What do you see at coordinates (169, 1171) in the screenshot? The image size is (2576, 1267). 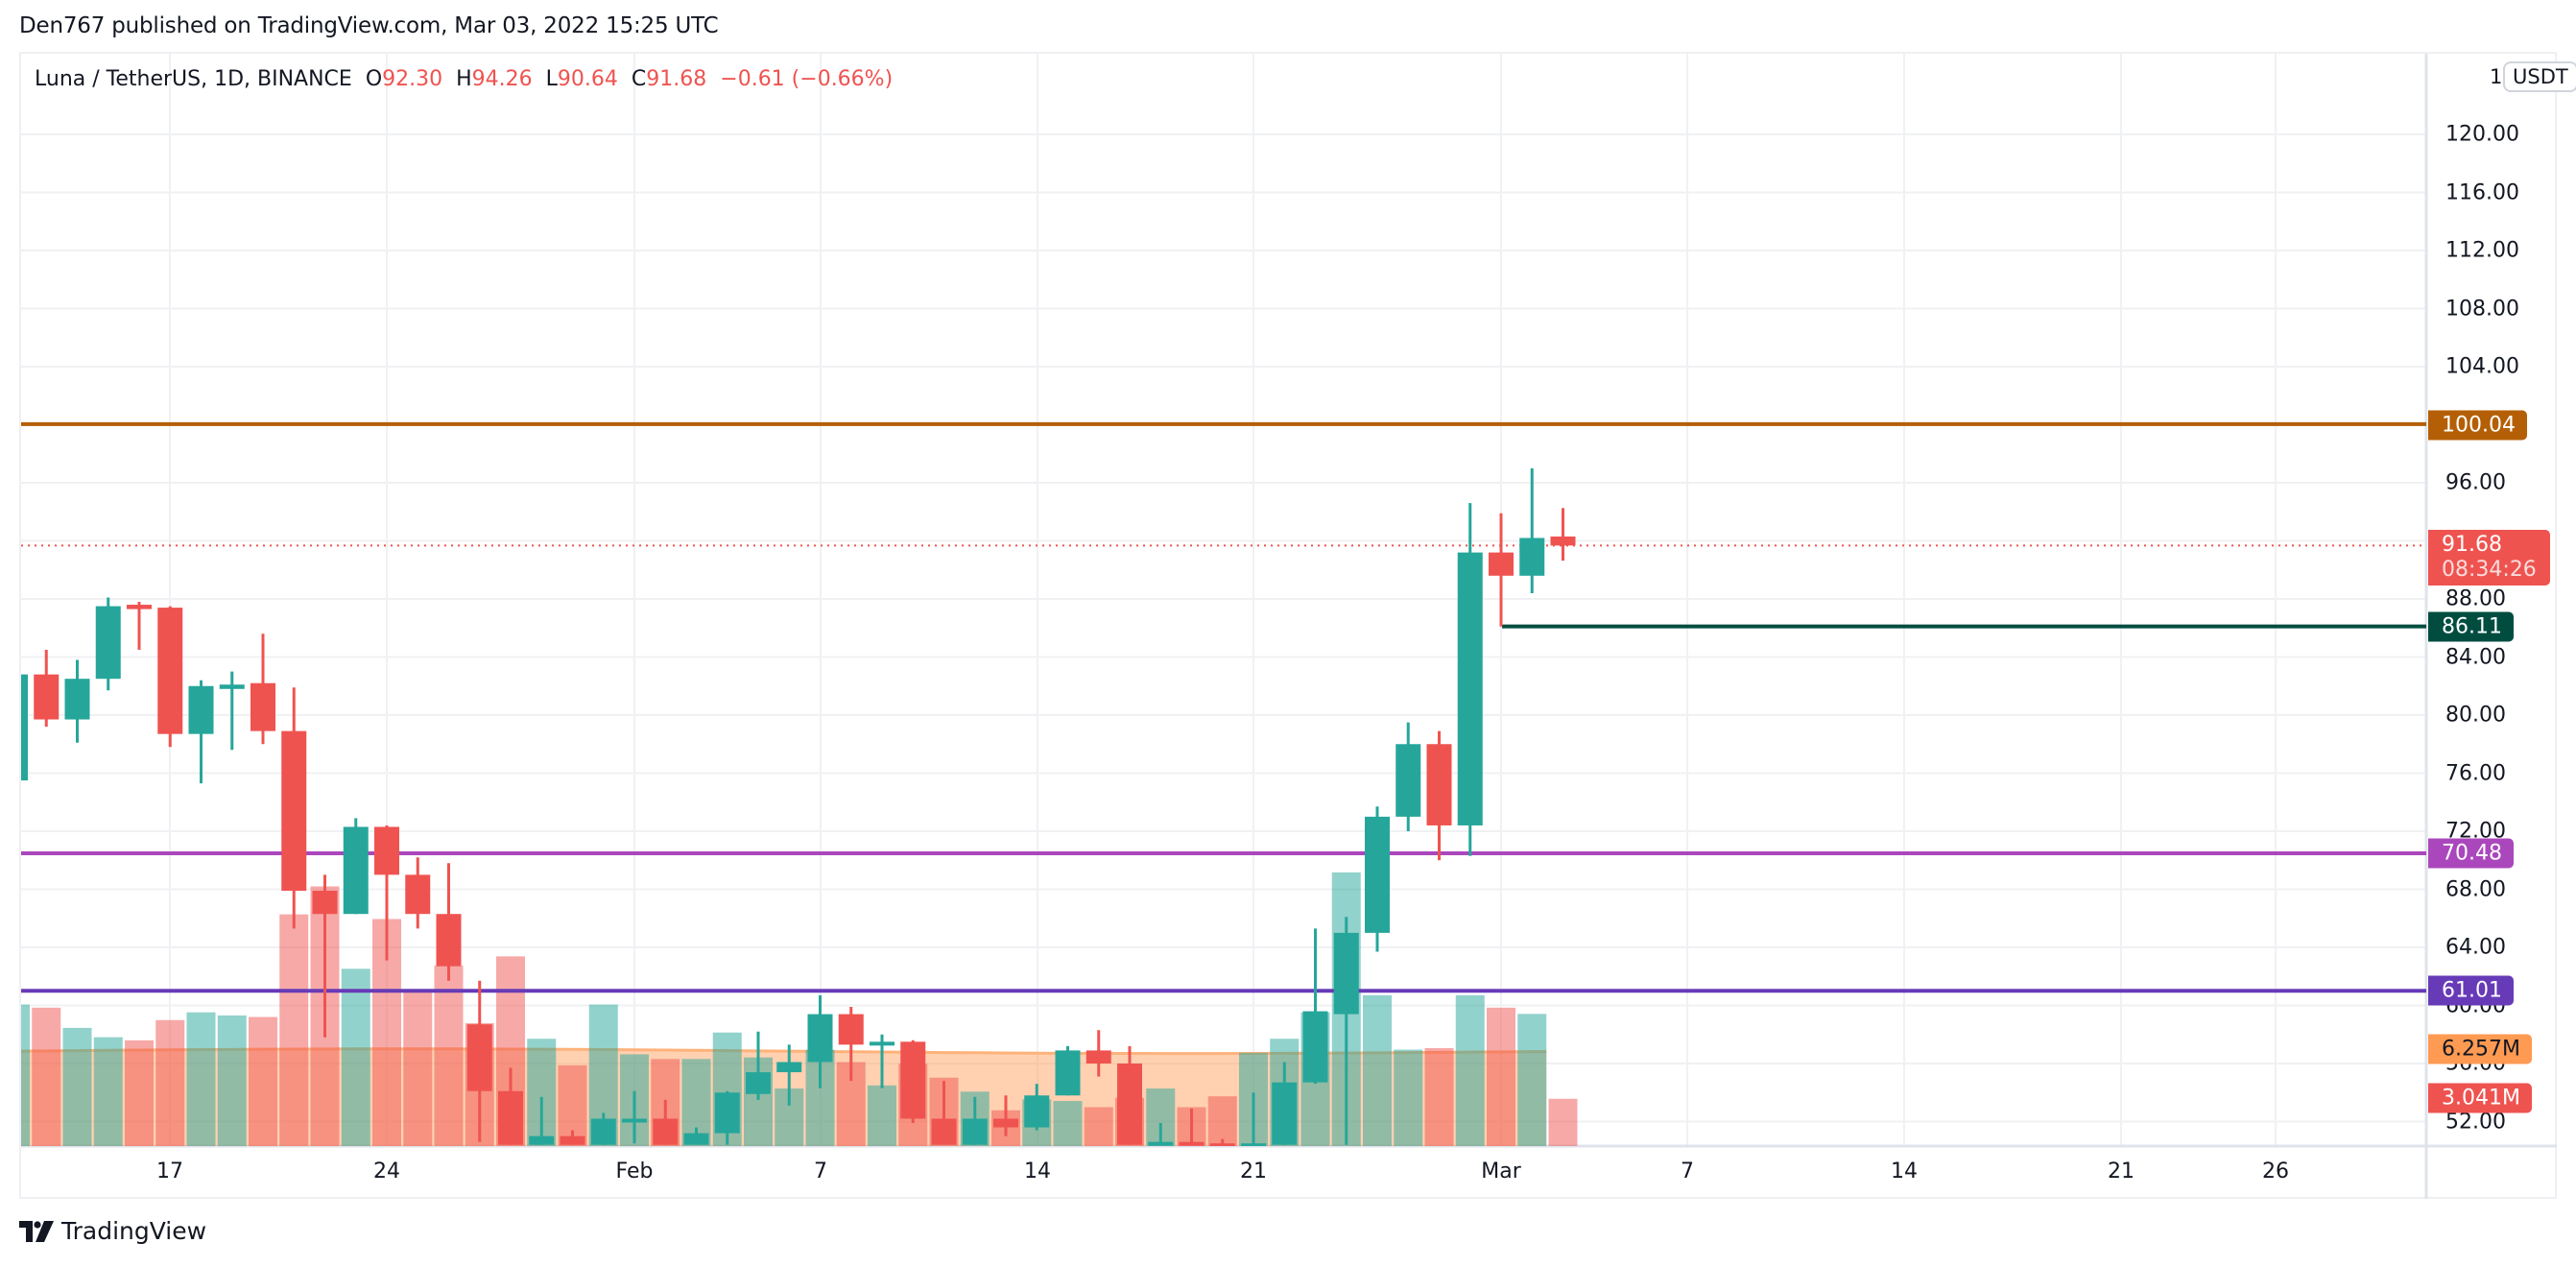 I see `time-tick: 17` at bounding box center [169, 1171].